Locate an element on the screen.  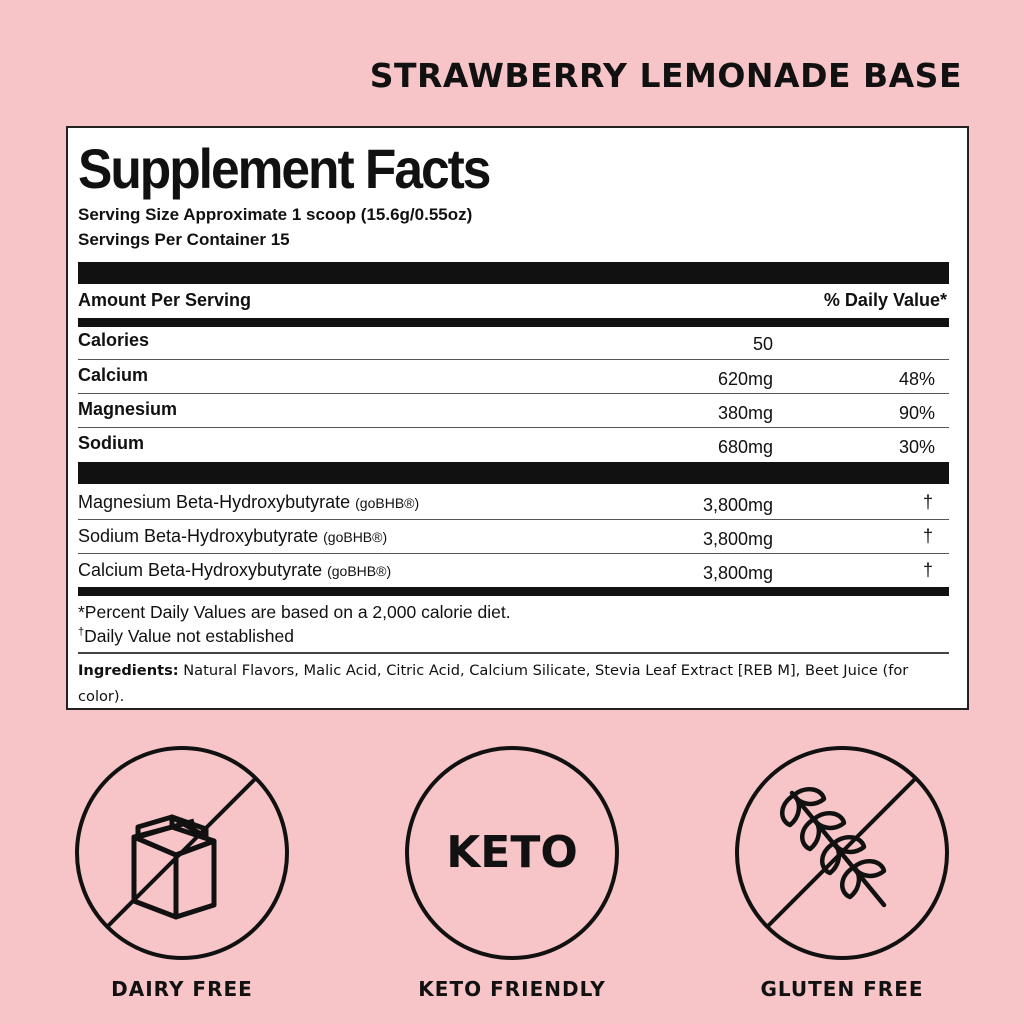
gluten-free-badge: GLUTEN FREE is located at coordinates (842, 873).